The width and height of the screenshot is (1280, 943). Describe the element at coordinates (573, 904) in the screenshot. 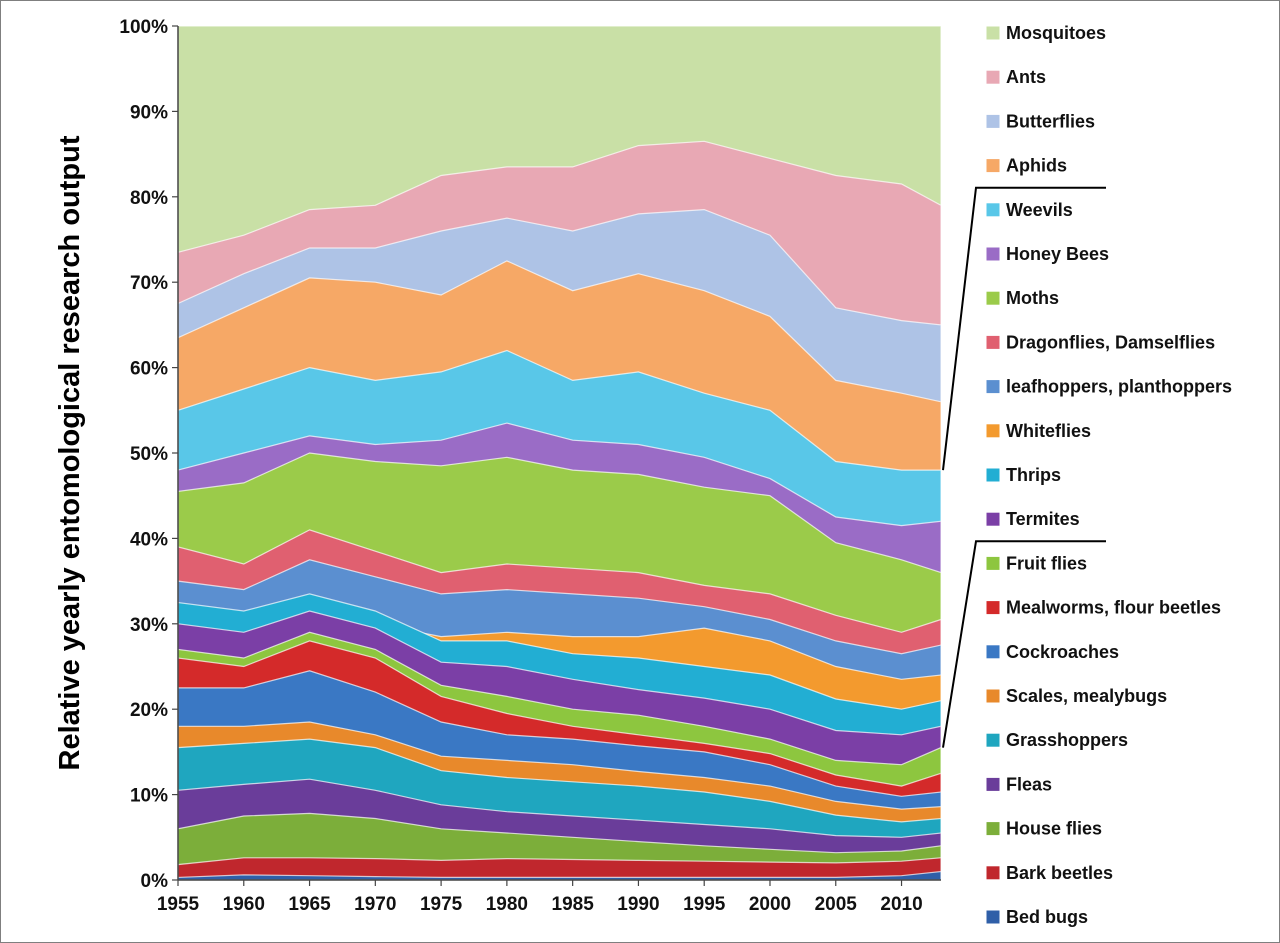

I see `x-tick-label: 1985` at that location.